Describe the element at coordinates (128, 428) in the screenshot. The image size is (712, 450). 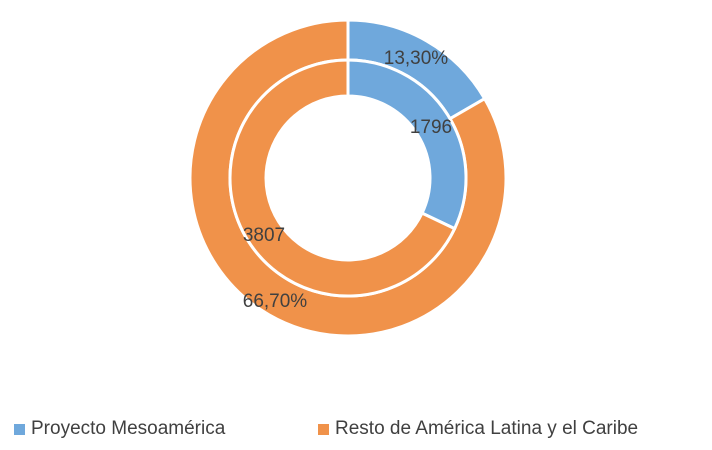
I see `legend-label-proyecto-mesoamerica: Proyecto Mesoamérica` at that location.